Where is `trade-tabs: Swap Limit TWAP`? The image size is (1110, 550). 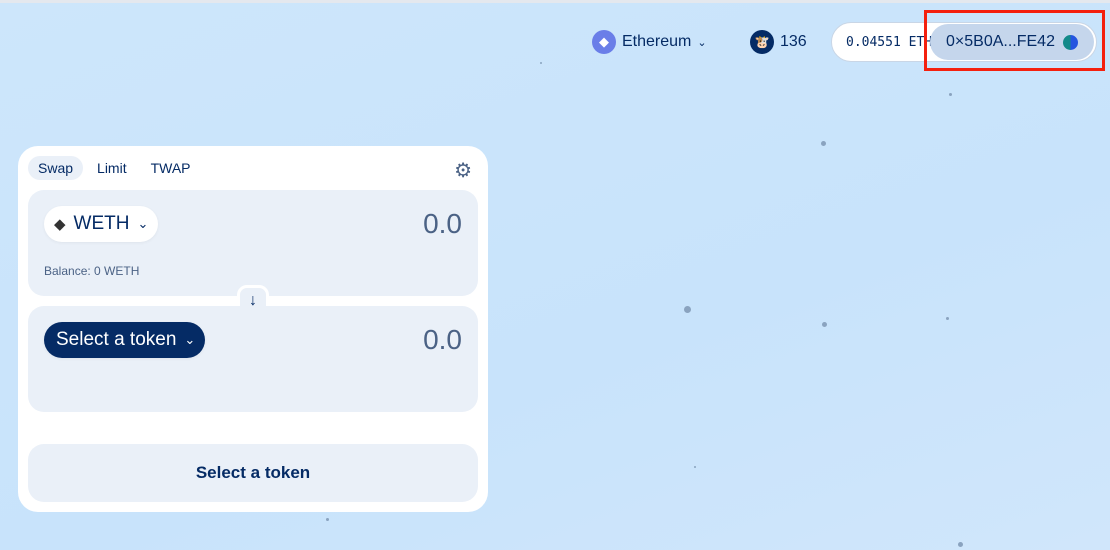 trade-tabs: Swap Limit TWAP is located at coordinates (114, 168).